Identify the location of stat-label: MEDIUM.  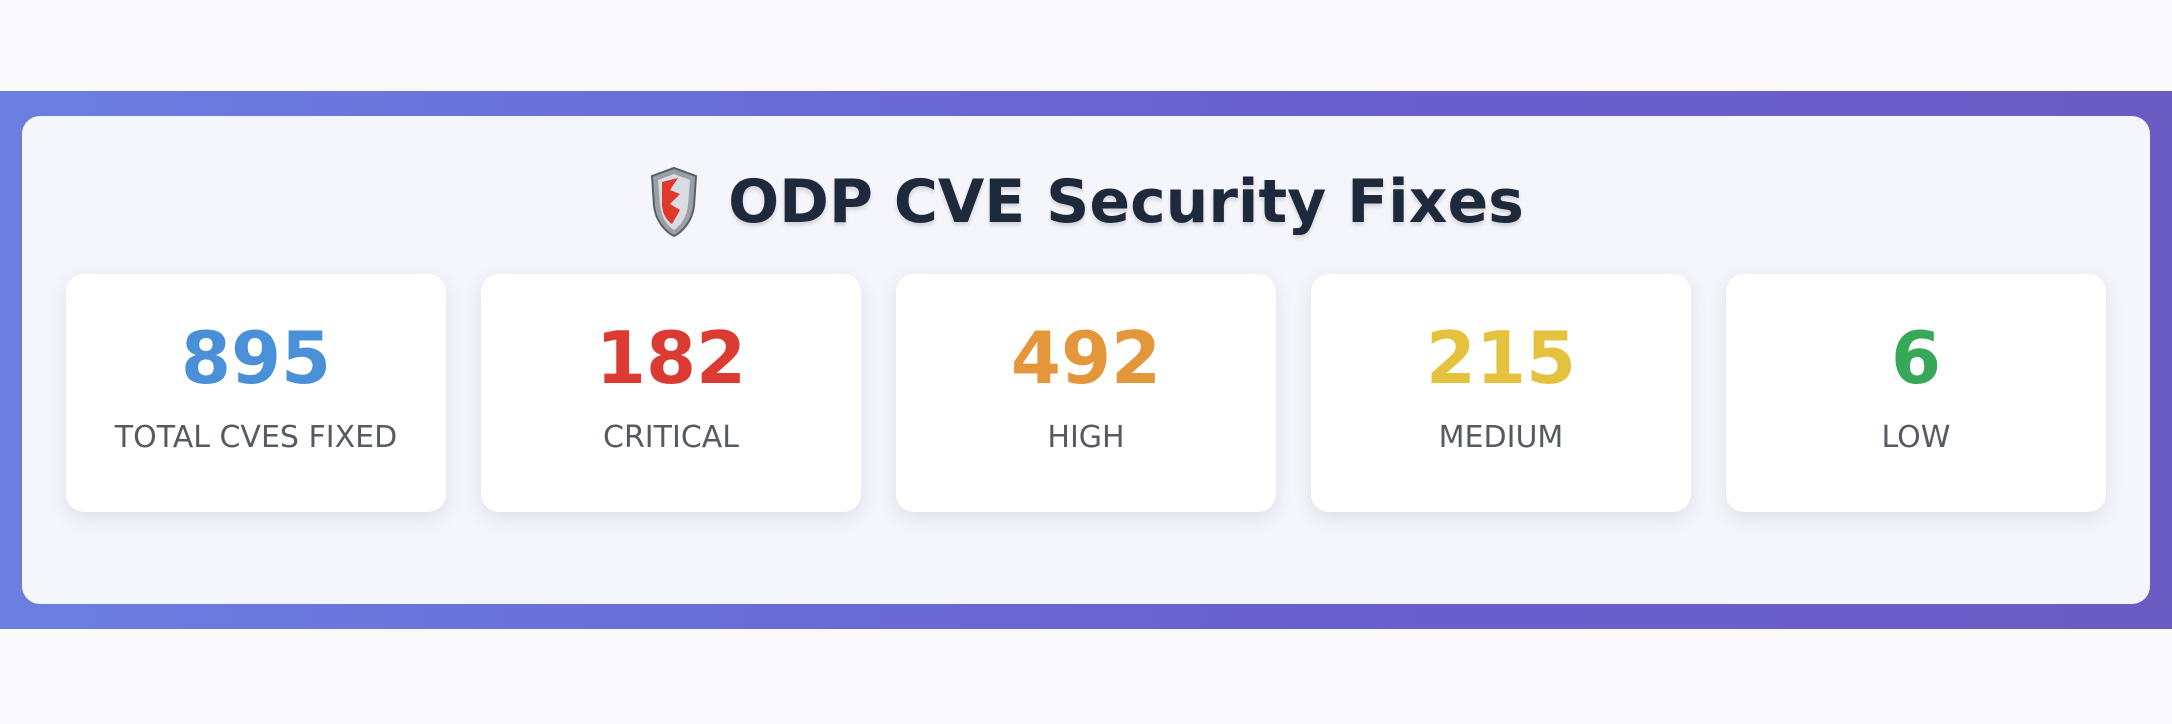
(1501, 437).